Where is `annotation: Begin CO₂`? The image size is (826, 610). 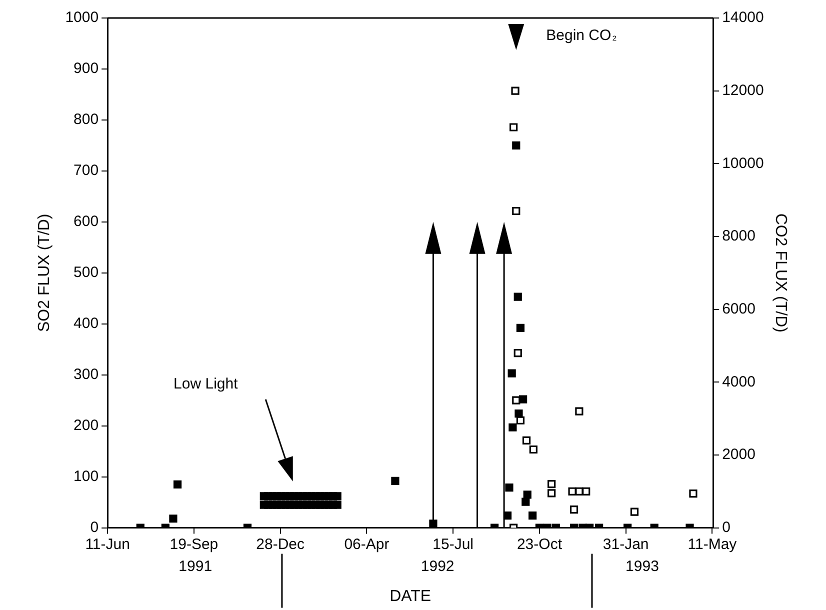 annotation: Begin CO₂ is located at coordinates (582, 35).